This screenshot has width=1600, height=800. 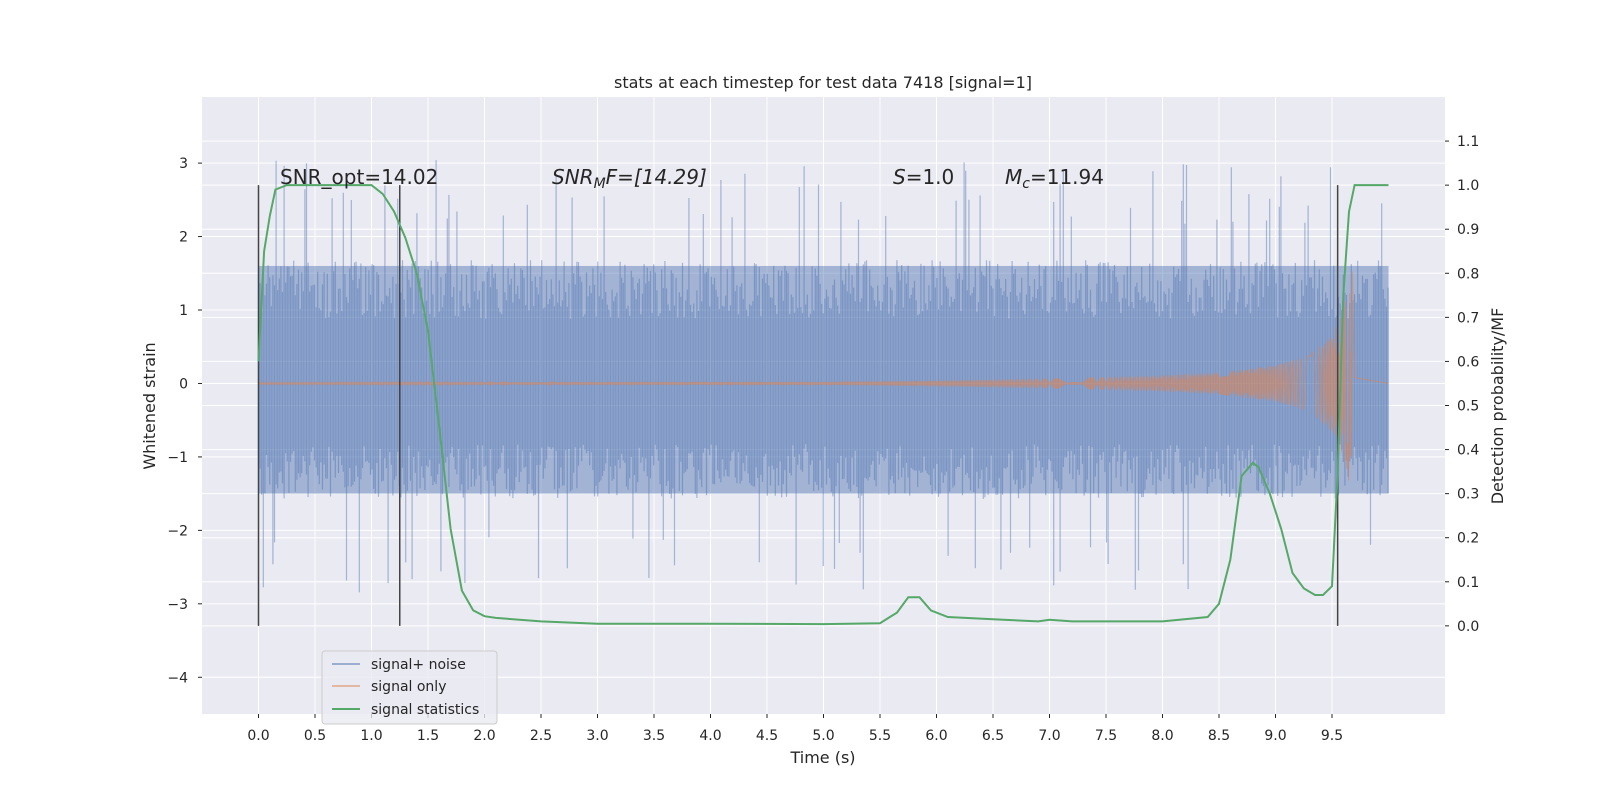 What do you see at coordinates (600, 184) in the screenshot?
I see `annotation-snr-mf-subscript: M` at bounding box center [600, 184].